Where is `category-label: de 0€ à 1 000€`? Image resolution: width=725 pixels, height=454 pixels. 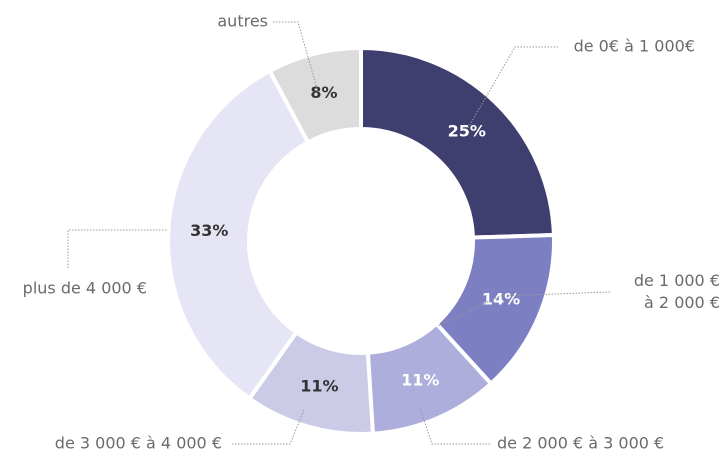
category-label: de 0€ à 1 000€ is located at coordinates (634, 46).